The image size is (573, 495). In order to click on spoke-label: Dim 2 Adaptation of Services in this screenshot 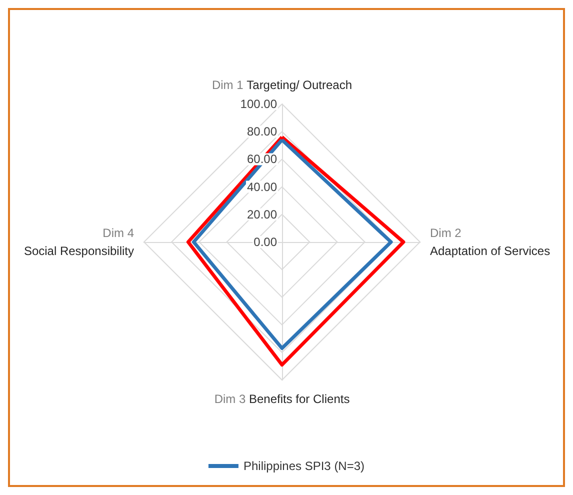, I will do `click(490, 242)`.